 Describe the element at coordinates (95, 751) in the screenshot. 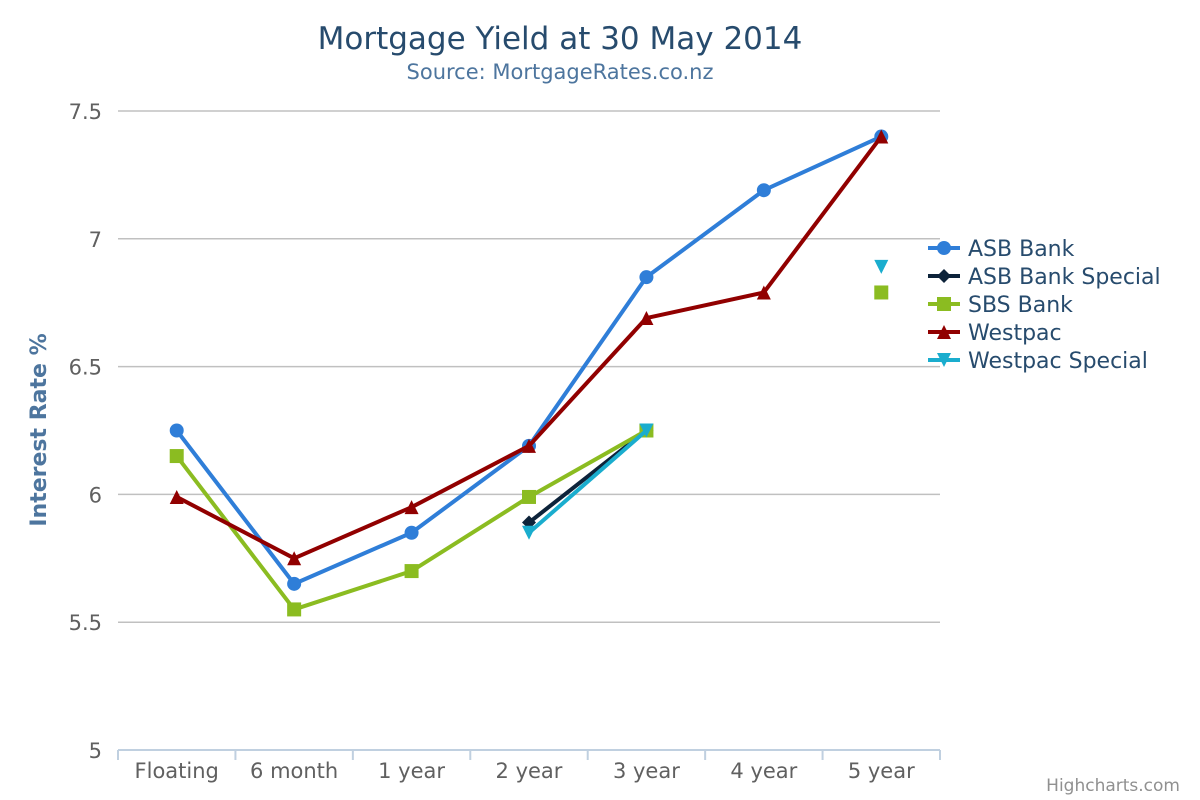

I see `y-tick-label: 5` at that location.